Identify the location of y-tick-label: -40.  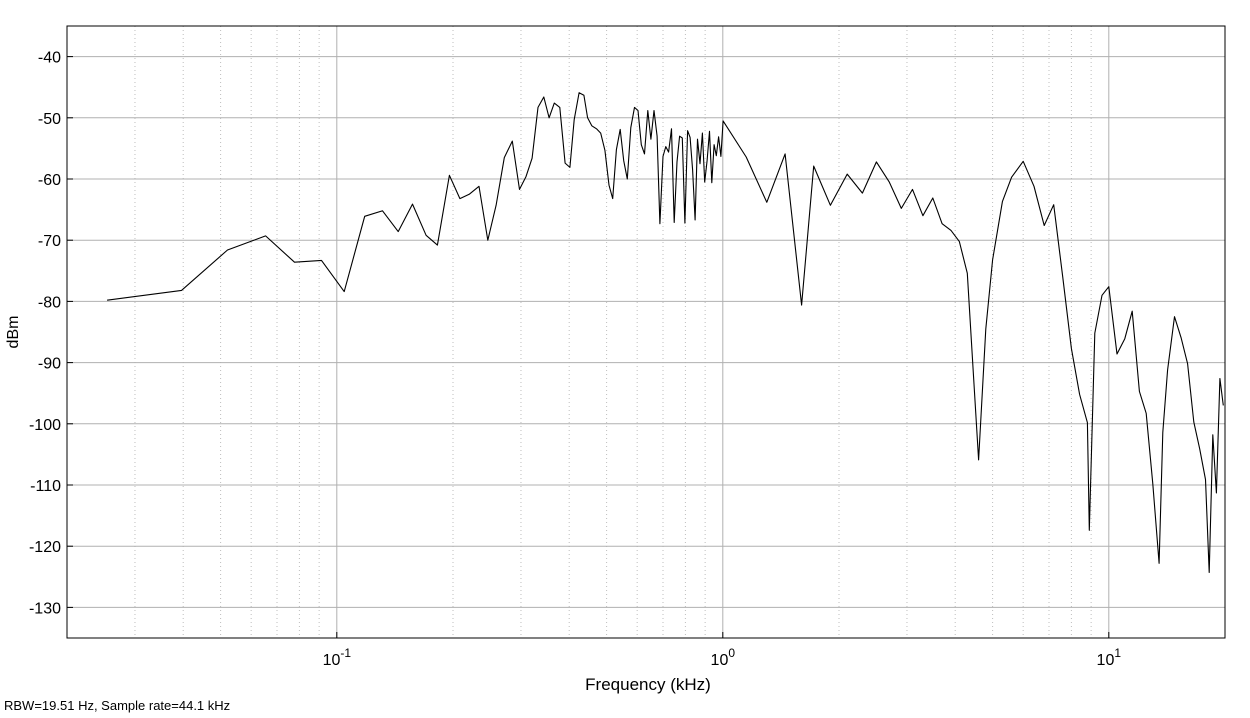
(49, 58).